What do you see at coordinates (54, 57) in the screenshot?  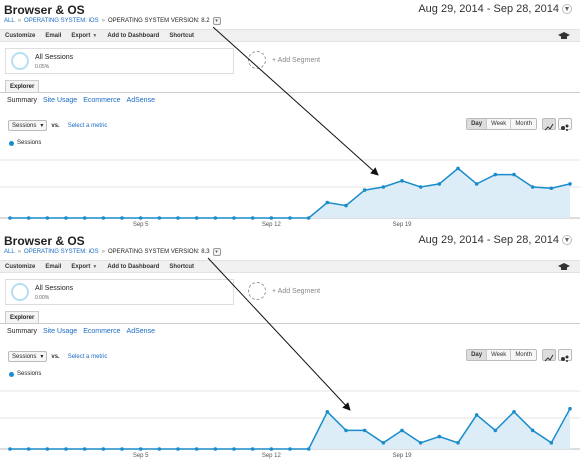 I see `segment-name: All Sessions` at bounding box center [54, 57].